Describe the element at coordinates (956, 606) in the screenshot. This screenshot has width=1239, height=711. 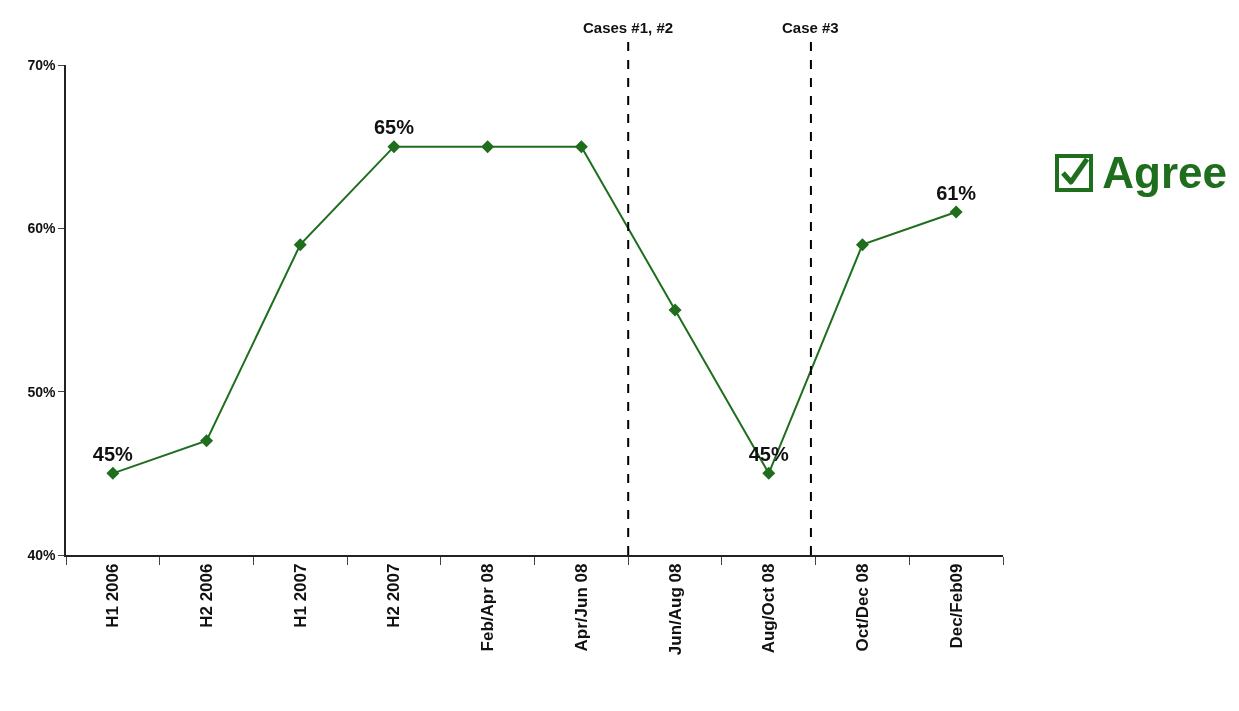
I see `x-tick-label: Dec/Feb09` at that location.